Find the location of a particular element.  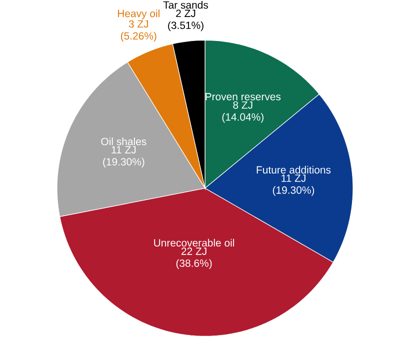

slice-label: Heavy oil is located at coordinates (139, 14).